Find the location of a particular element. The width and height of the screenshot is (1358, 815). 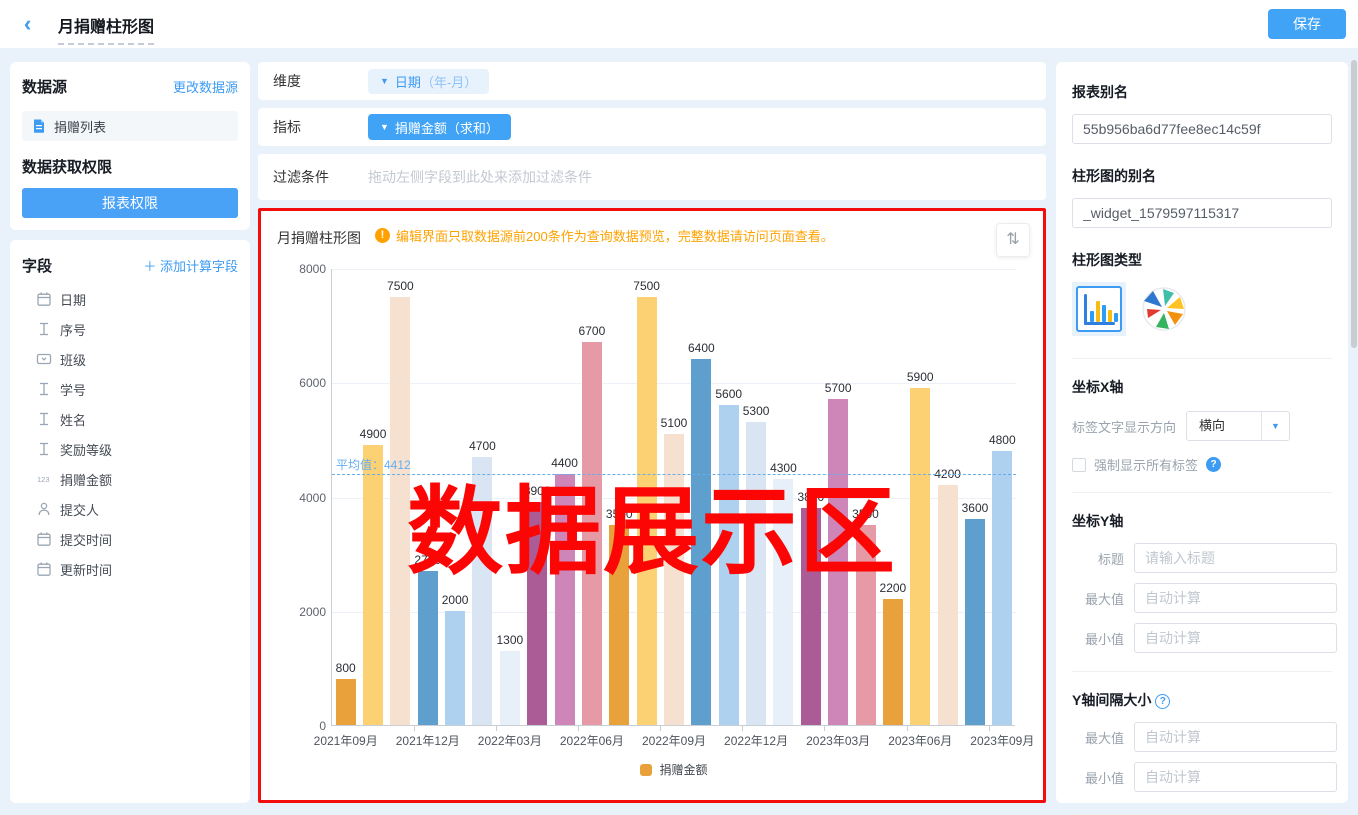

data-display-overlay: 数据展示区 is located at coordinates (652, 531).